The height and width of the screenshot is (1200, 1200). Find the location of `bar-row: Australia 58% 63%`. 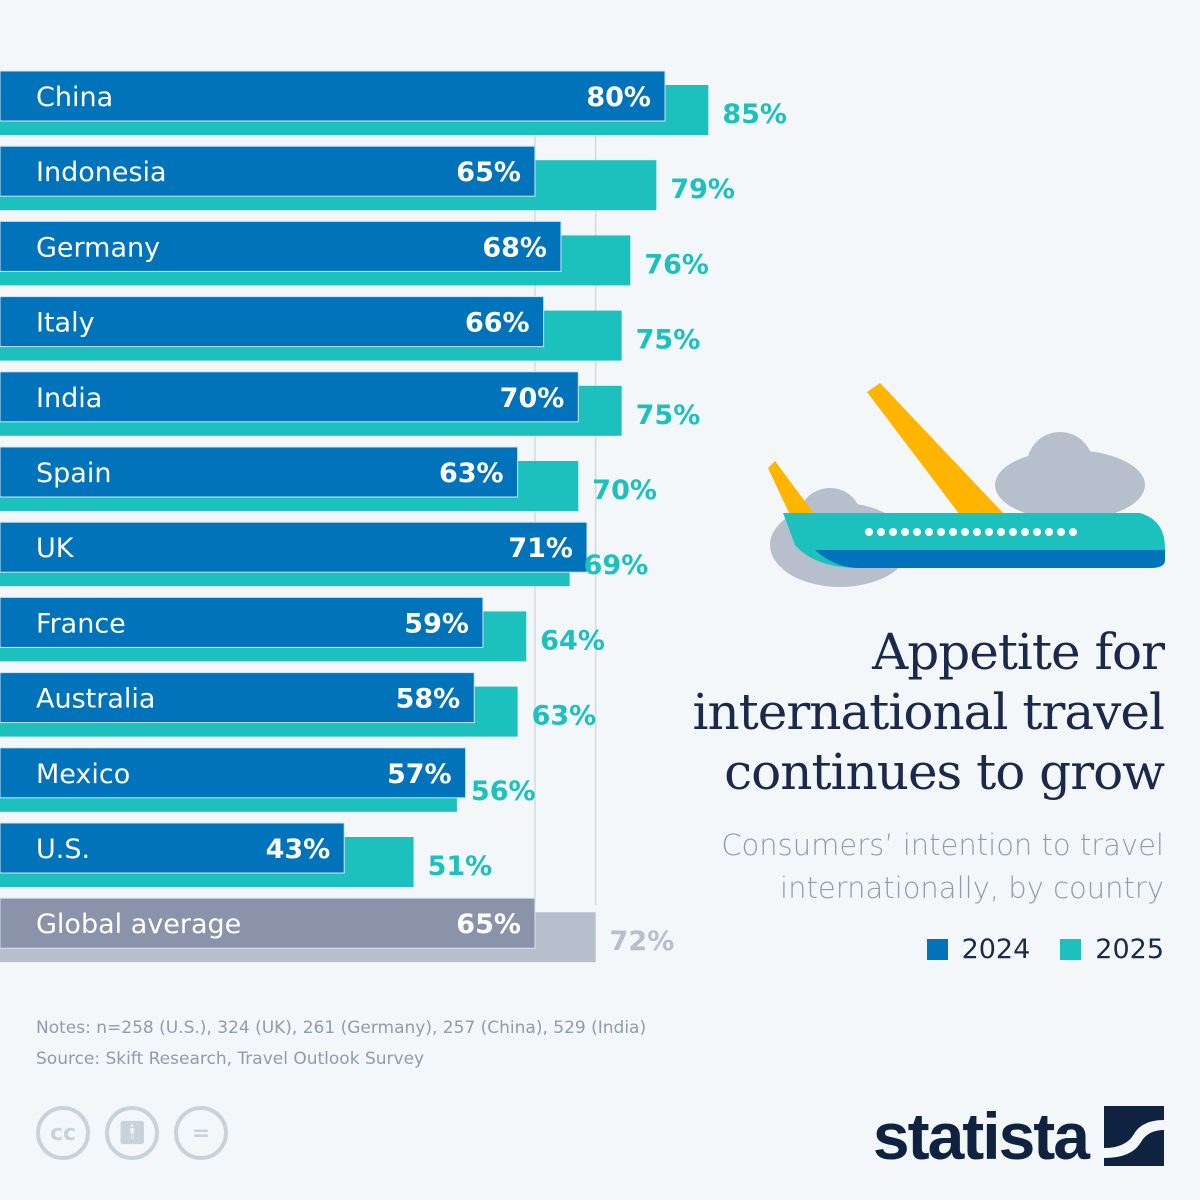

bar-row: Australia 58% 63% is located at coordinates (298, 704).